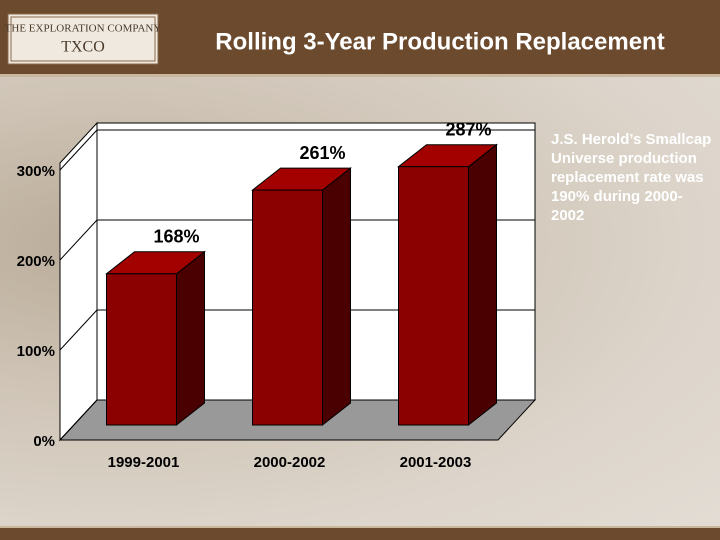 Image resolution: width=720 pixels, height=540 pixels. What do you see at coordinates (78, 281) in the screenshot?
I see `side-wall` at bounding box center [78, 281].